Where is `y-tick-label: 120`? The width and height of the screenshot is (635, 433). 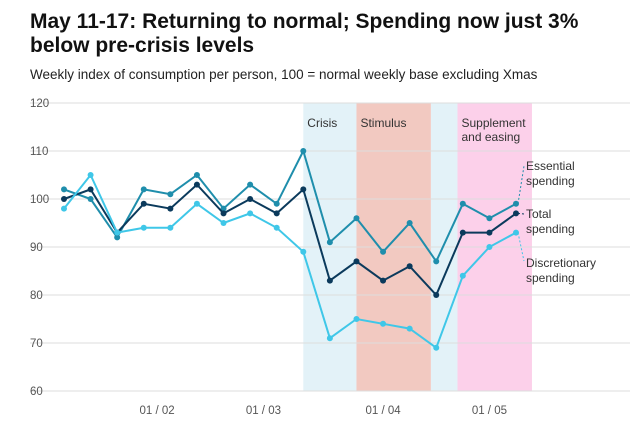
y-tick-label: 120 is located at coordinates (39, 104).